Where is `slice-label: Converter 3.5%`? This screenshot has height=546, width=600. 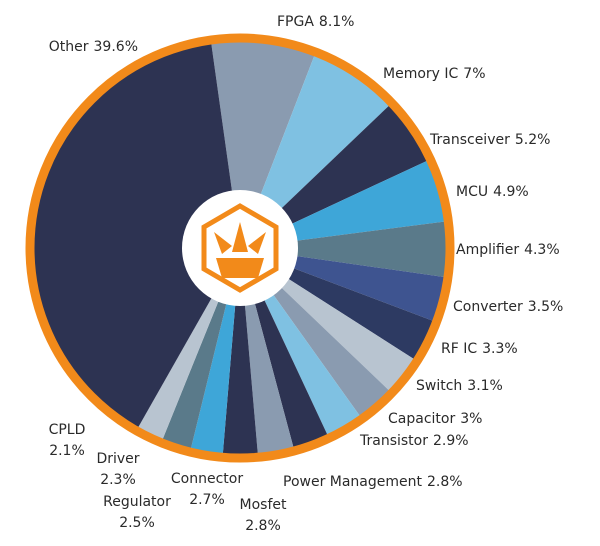 slice-label: Converter 3.5% is located at coordinates (508, 307).